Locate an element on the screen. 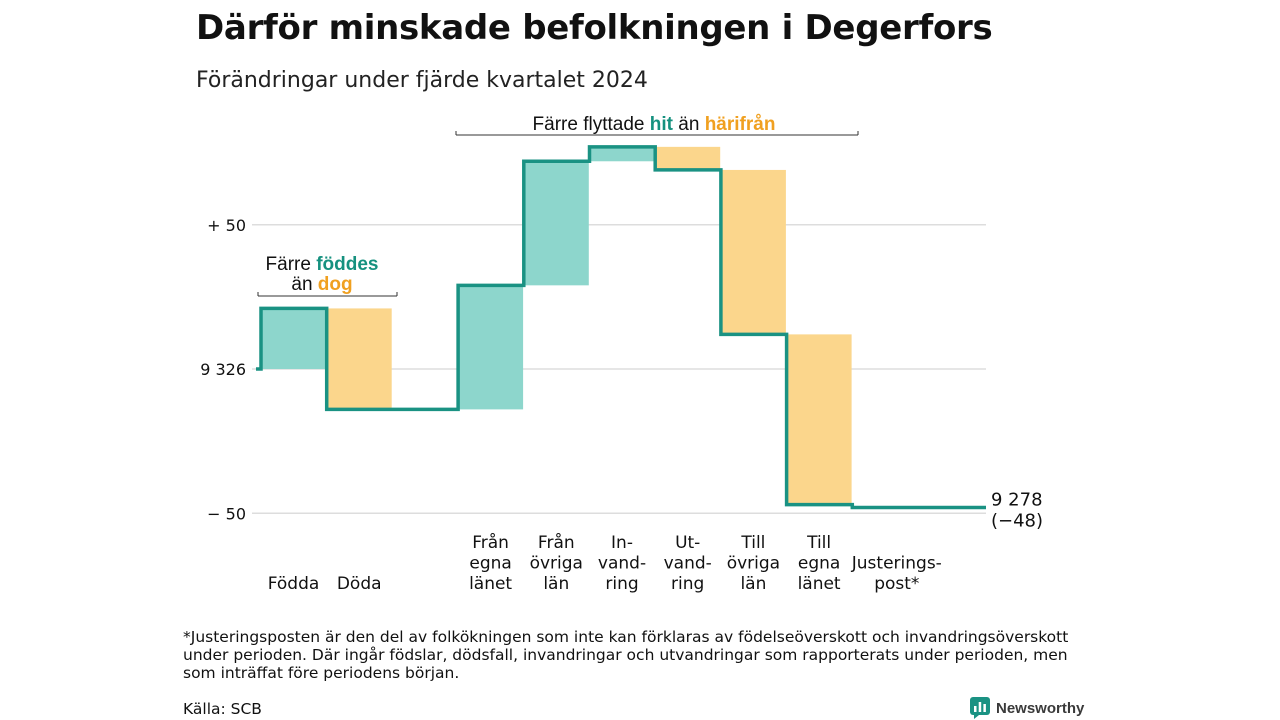 This screenshot has width=1280, height=720. y-tick-label: + 50 is located at coordinates (226, 225).